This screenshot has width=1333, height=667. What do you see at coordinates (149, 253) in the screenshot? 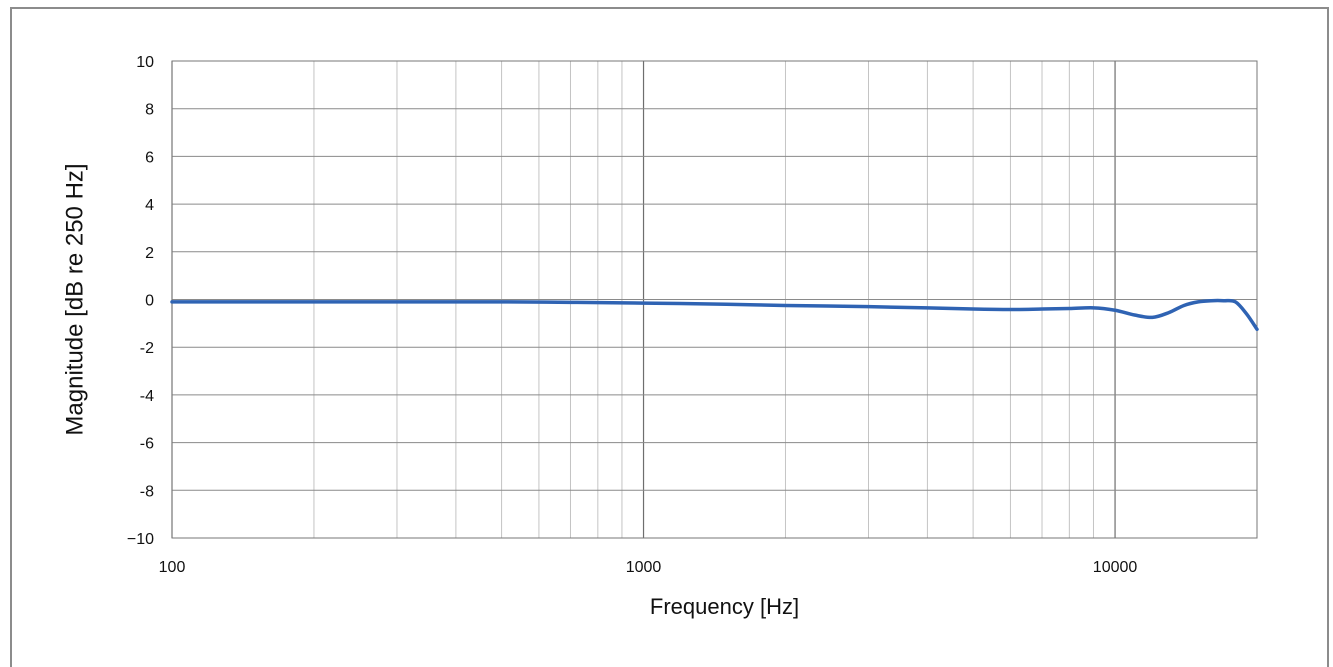
I see `y-tick-label: 2` at bounding box center [149, 253].